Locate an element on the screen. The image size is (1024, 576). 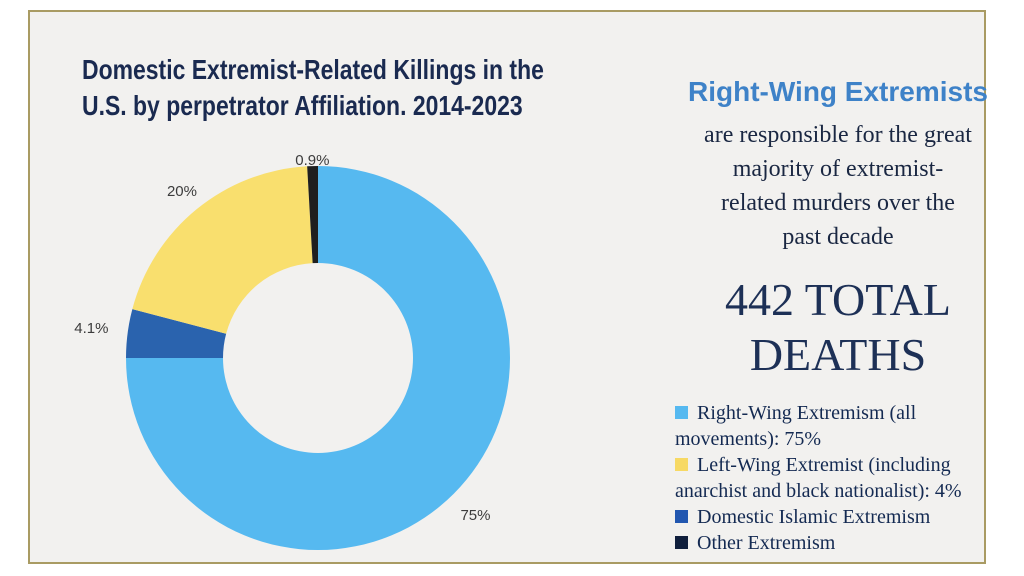
legend-swatch-other is located at coordinates (681, 542).